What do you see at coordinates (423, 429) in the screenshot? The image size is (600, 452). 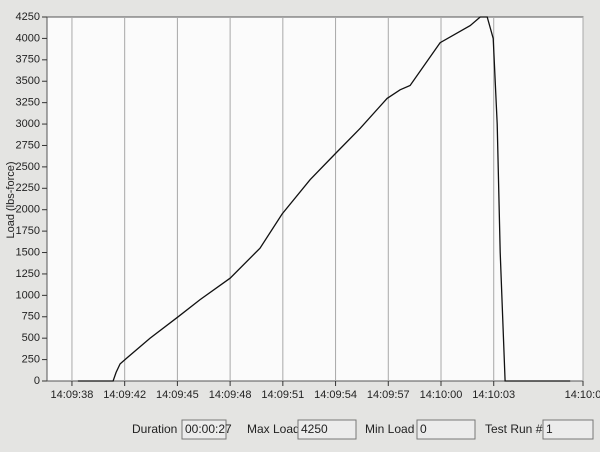 I see `field-value: 0` at bounding box center [423, 429].